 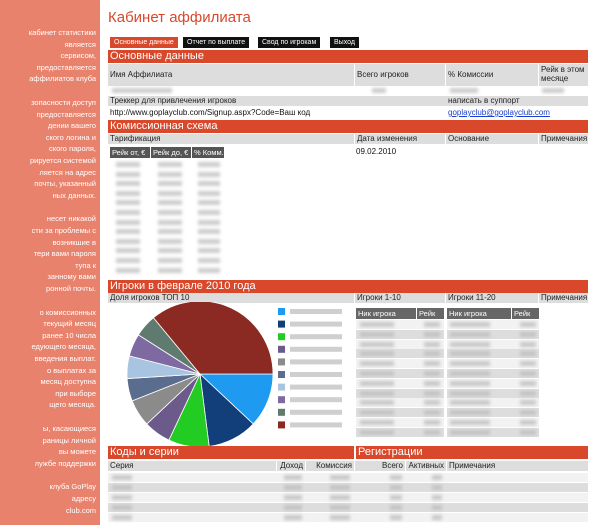 What do you see at coordinates (67, 172) in the screenshot?
I see `sidebar-text: ляется на адрес` at bounding box center [67, 172].